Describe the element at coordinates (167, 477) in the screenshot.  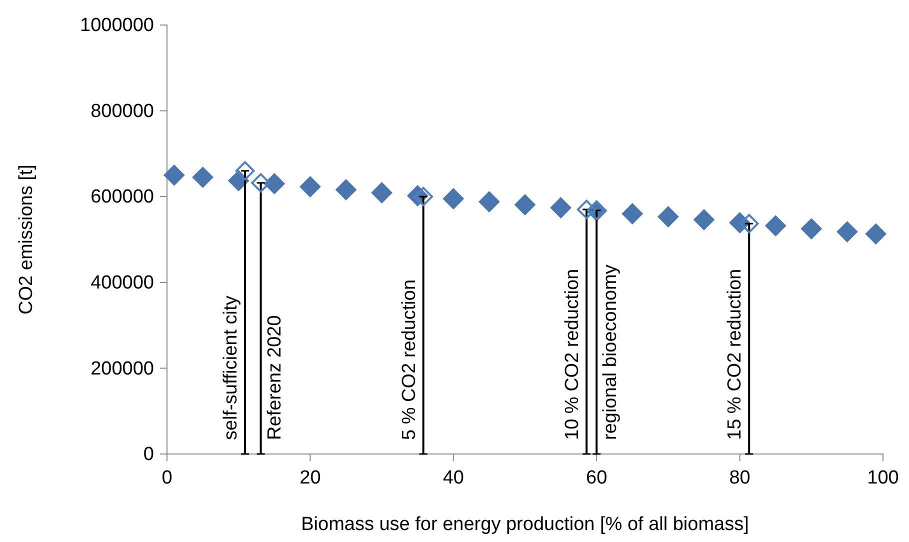
I see `x-tick-label: 0` at that location.